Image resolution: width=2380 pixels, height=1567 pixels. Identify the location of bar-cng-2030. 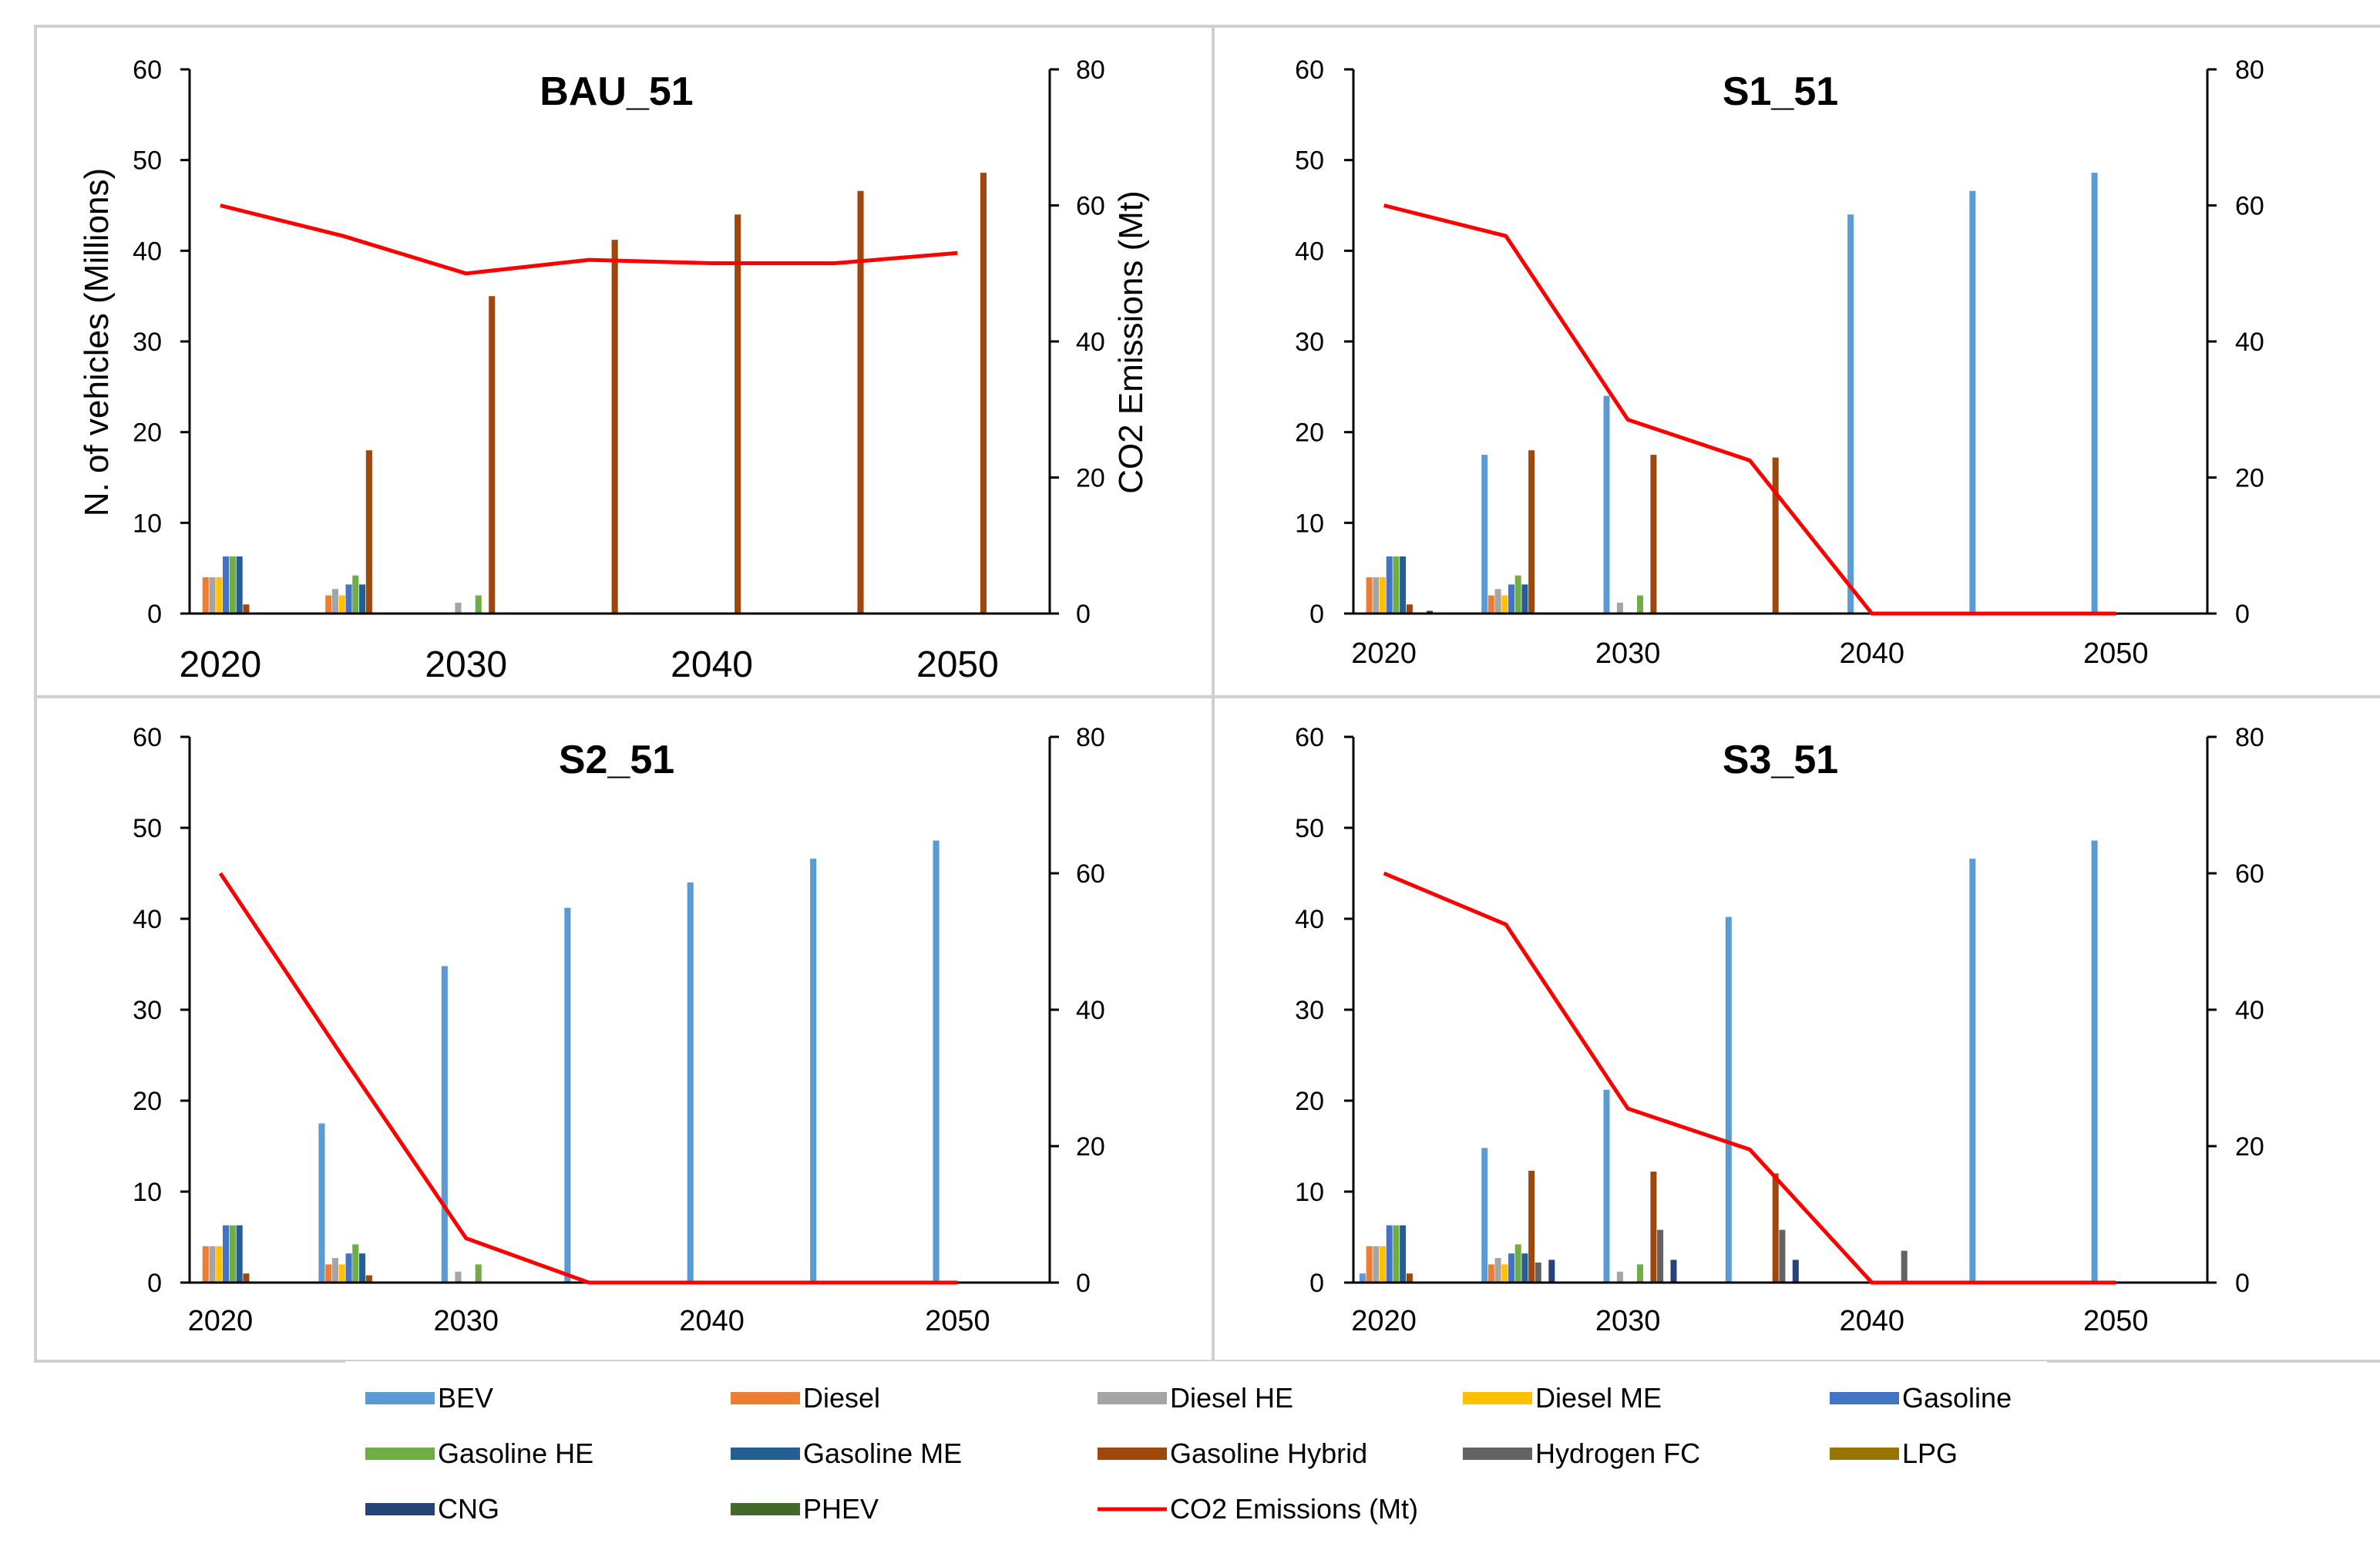
(1673, 1271).